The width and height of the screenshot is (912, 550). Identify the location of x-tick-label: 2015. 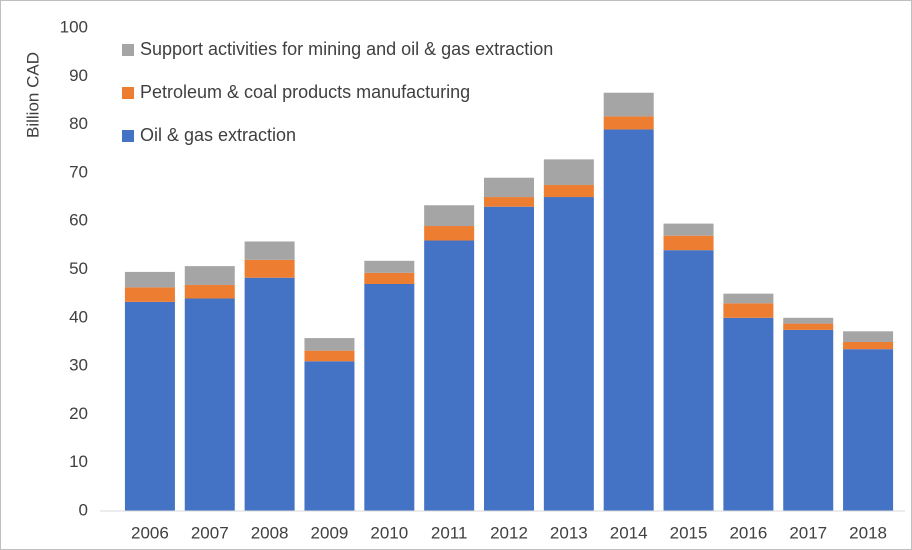
(689, 532).